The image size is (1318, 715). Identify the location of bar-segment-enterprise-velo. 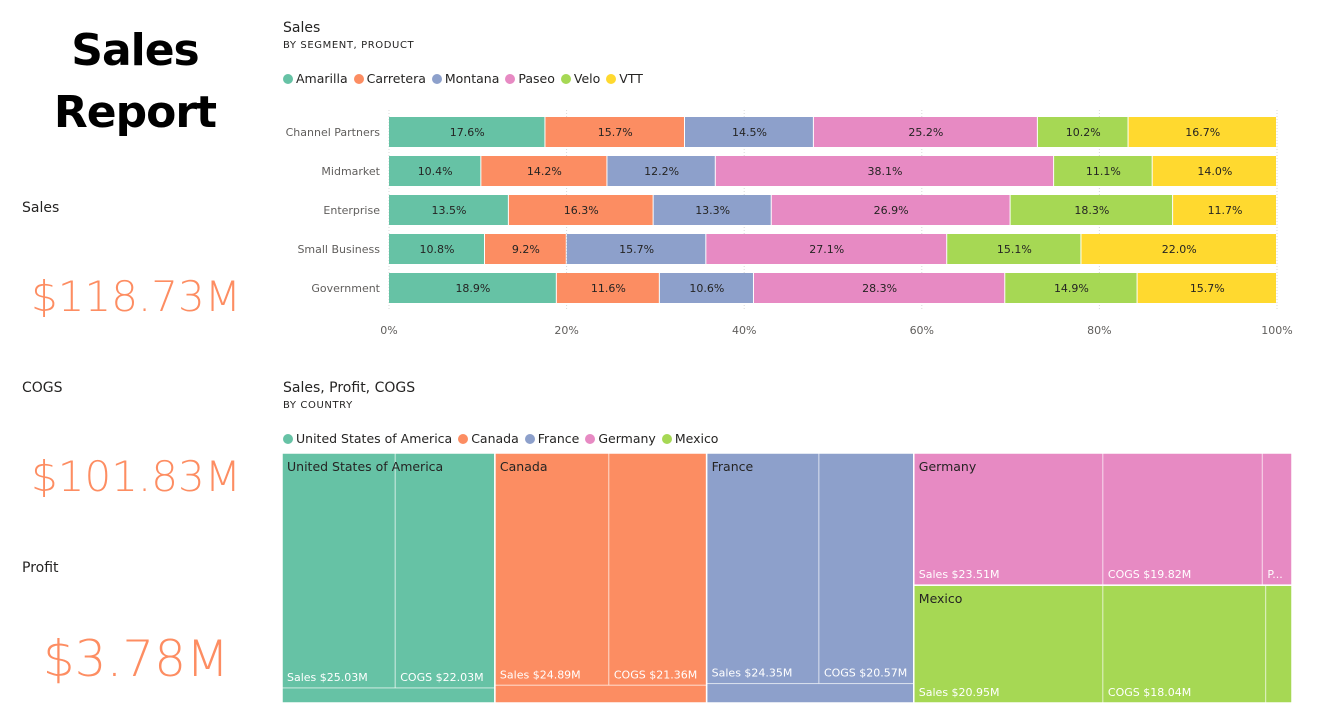
(1091, 210).